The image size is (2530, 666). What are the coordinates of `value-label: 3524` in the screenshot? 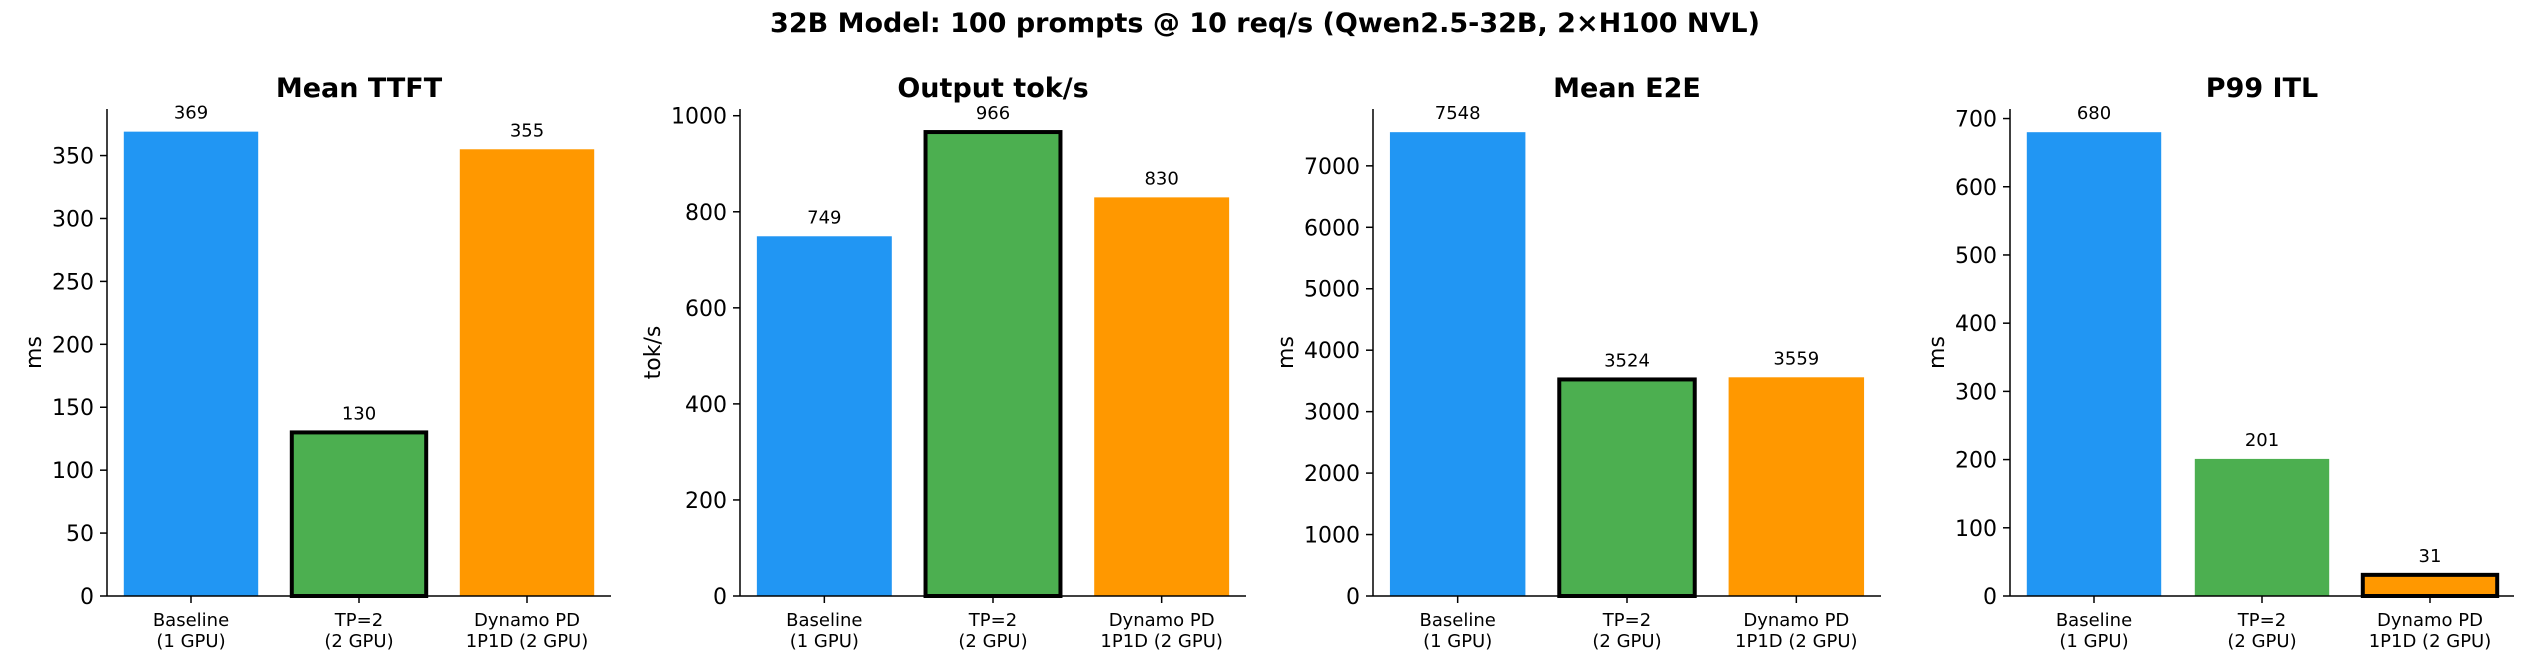 It's located at (1627, 360).